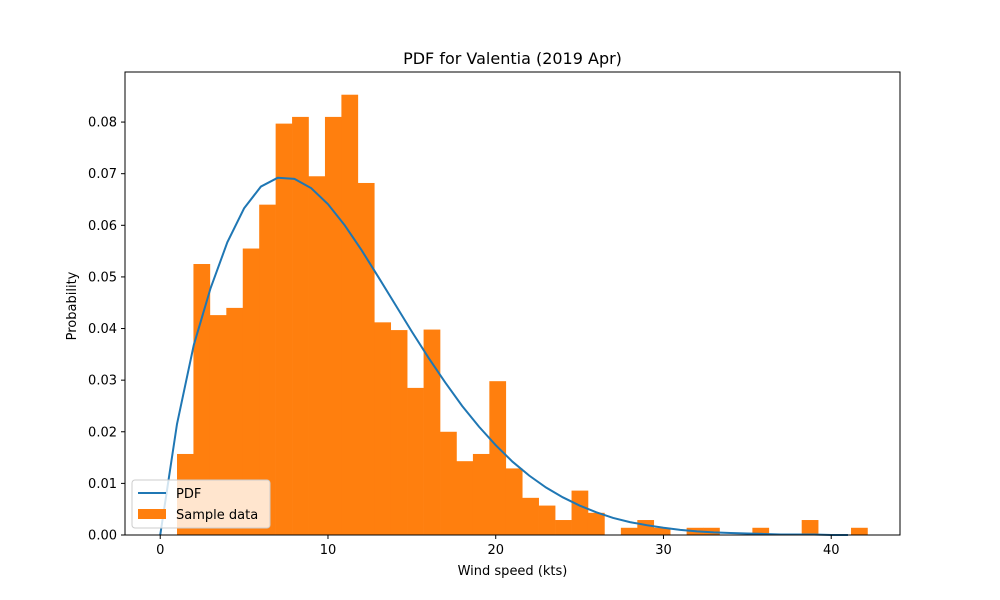 The image size is (1000, 600). What do you see at coordinates (152, 514) in the screenshot?
I see `legend-sample-swatch` at bounding box center [152, 514].